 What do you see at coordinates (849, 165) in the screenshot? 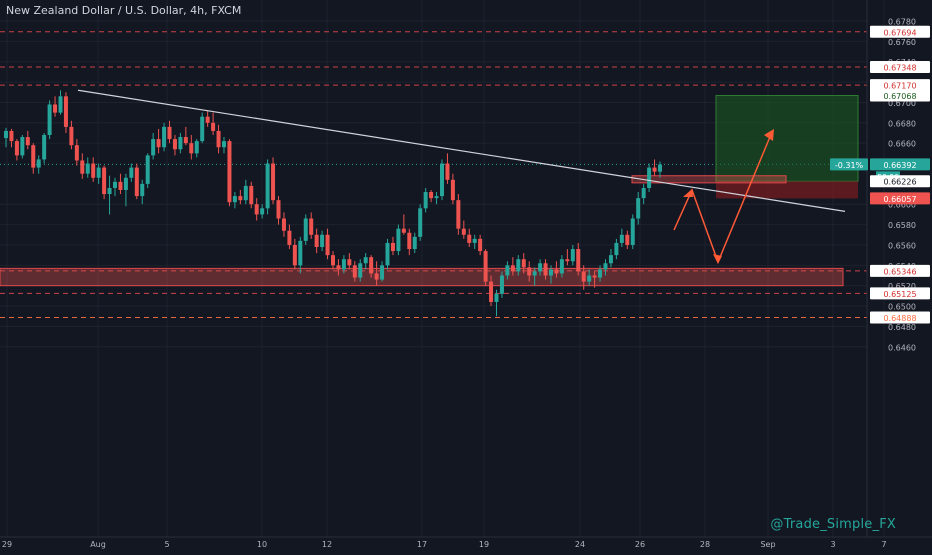
I see `percent-change-text: -0.31%` at bounding box center [849, 165].